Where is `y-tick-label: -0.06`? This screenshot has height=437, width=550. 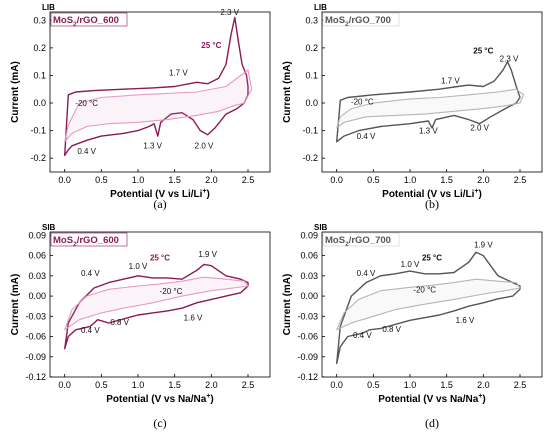 y-tick-label: -0.06 is located at coordinates (307, 337).